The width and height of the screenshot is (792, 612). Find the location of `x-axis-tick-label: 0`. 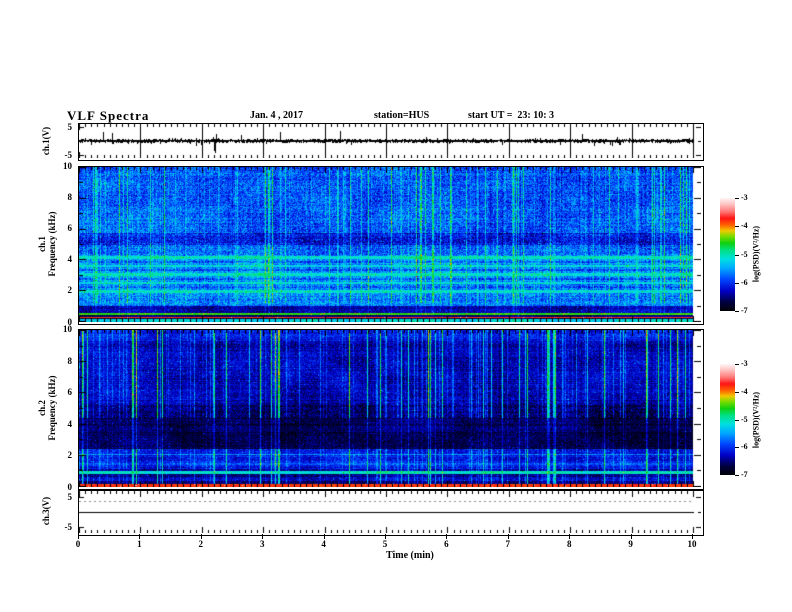

x-axis-tick-label: 0 is located at coordinates (78, 544).